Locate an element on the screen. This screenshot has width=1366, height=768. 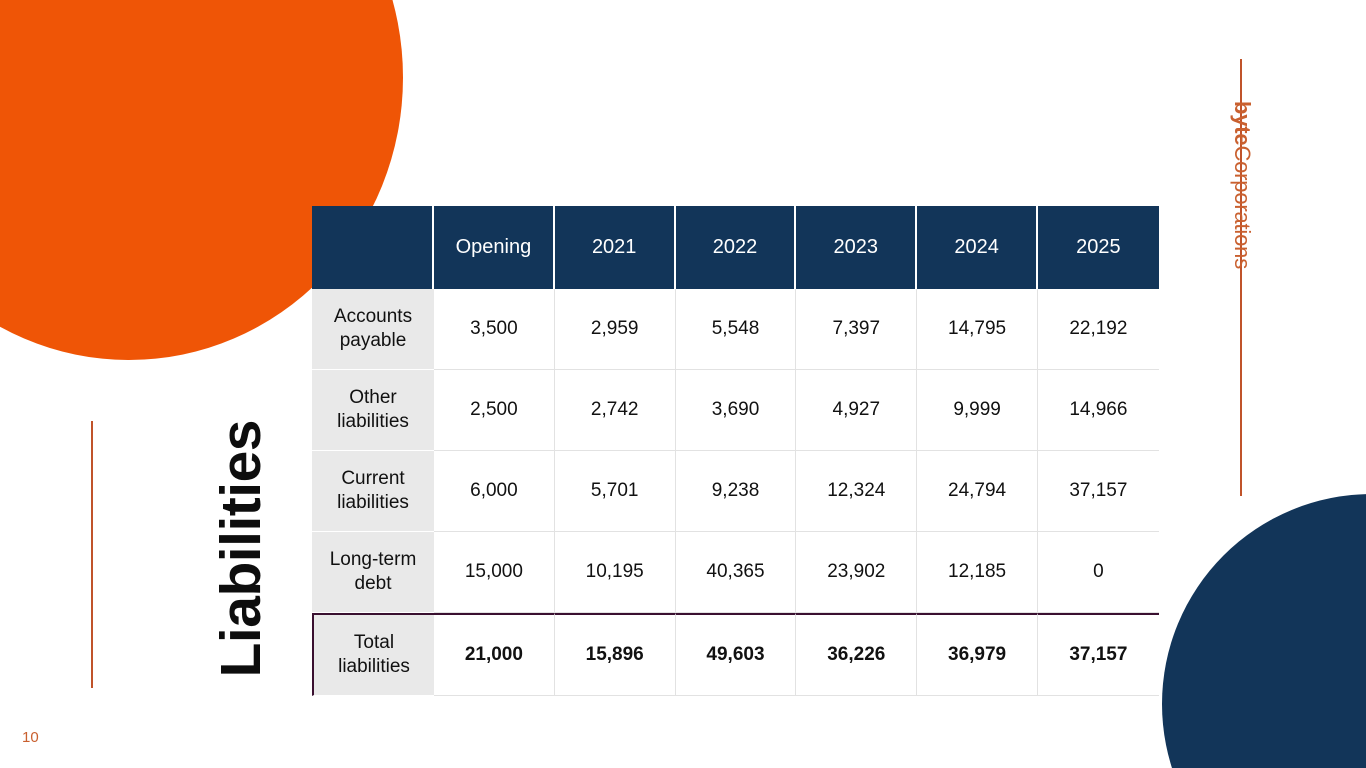
brand-logo-container: byteCorporations is located at coordinates (1242, 159).